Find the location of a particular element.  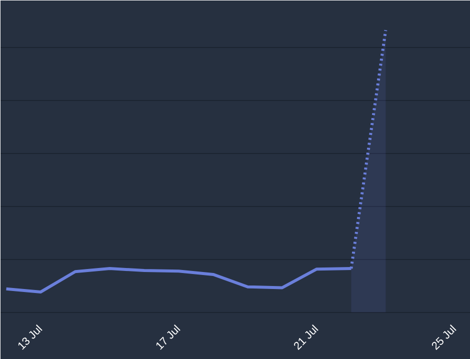

x-tick-label: 21 Jul is located at coordinates (306, 337).